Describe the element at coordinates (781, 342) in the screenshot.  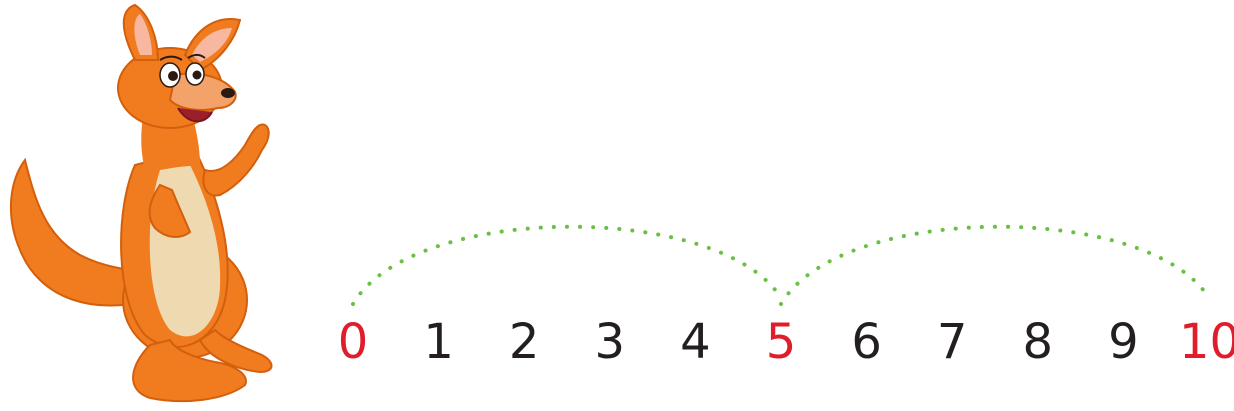
I see `number-label: 5` at that location.